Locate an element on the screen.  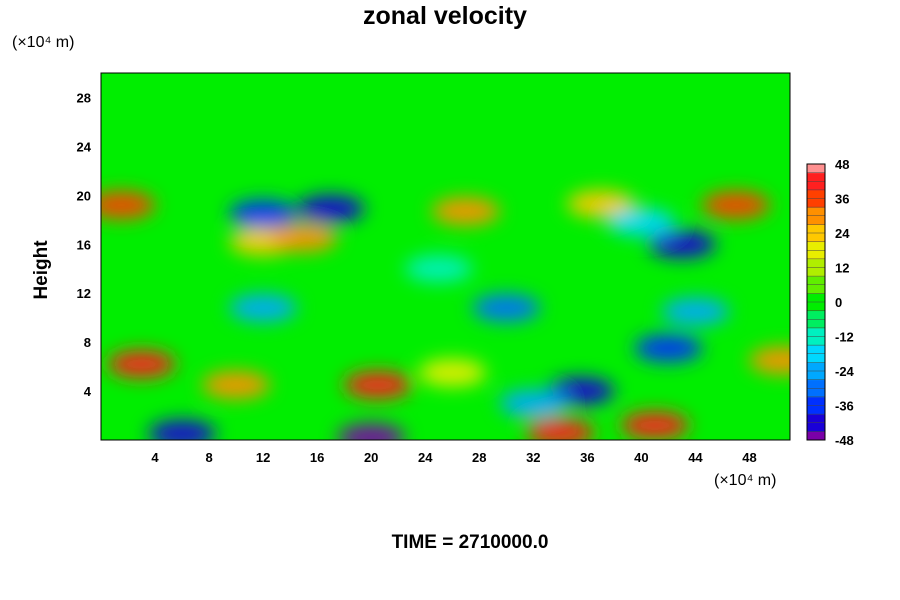
chart-title: zonal velocity is located at coordinates (445, 16).